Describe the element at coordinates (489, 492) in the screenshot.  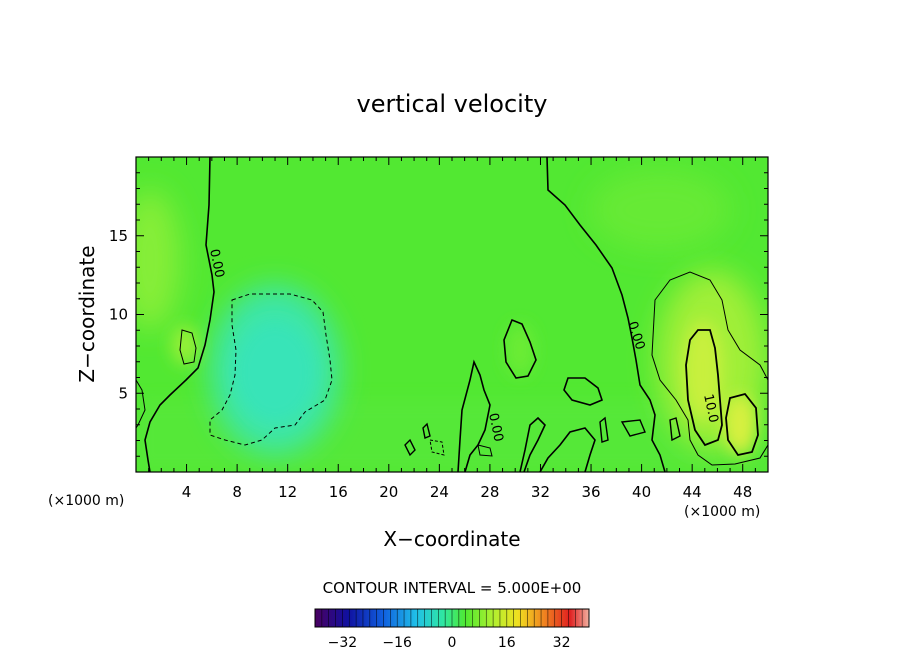
I see `x-tick-label: 28` at that location.